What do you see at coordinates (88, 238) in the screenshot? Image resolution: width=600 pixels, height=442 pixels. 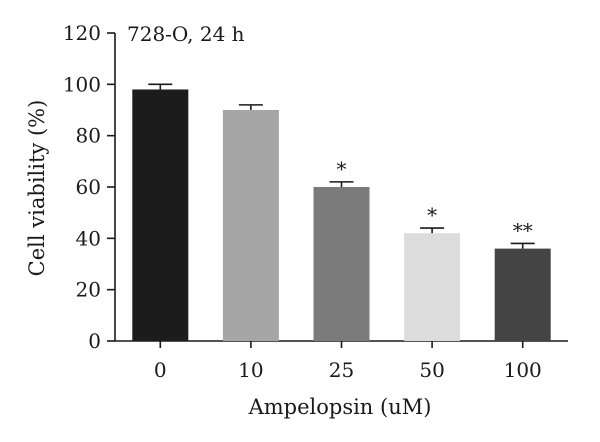 I see `y-tick-label: 40` at bounding box center [88, 238].